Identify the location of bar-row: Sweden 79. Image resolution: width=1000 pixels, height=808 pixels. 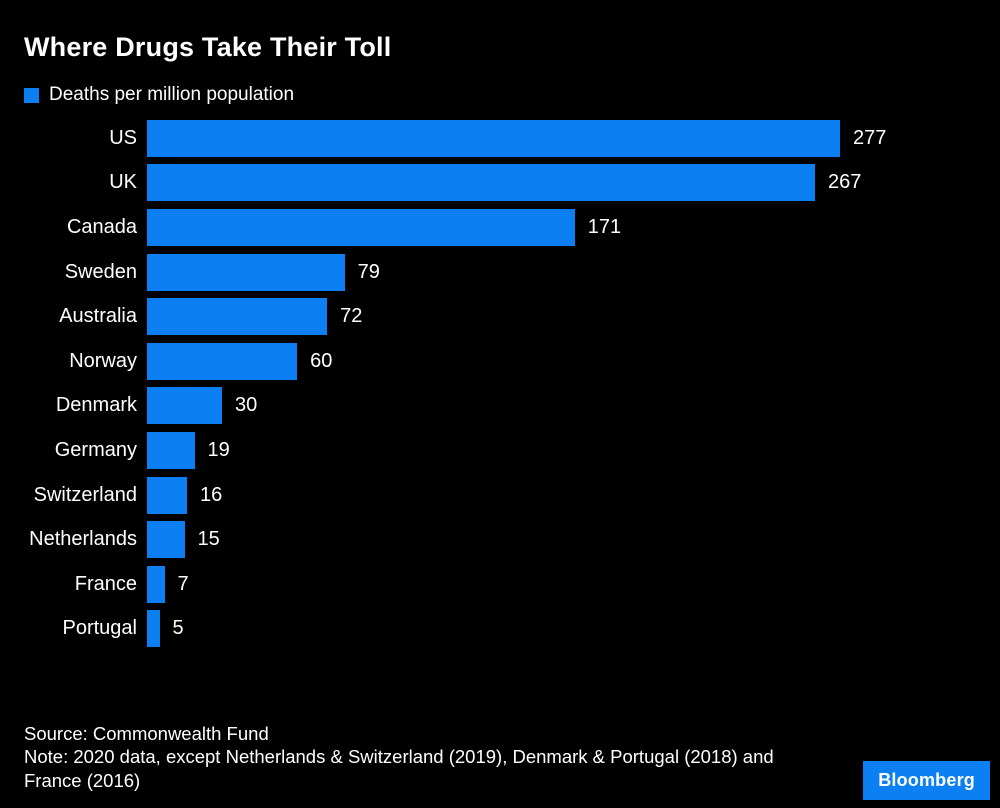
(500, 272).